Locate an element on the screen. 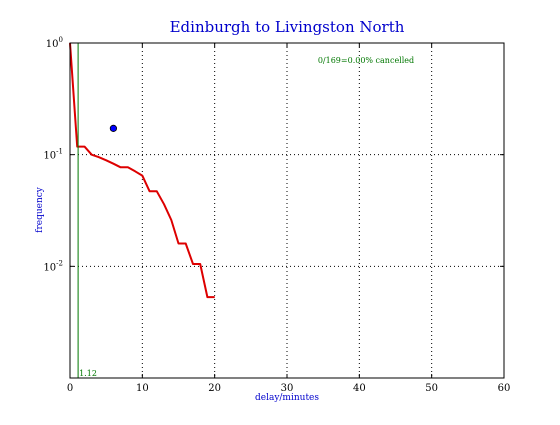 The image size is (560, 425). x-tick-label: 0 is located at coordinates (70, 388).